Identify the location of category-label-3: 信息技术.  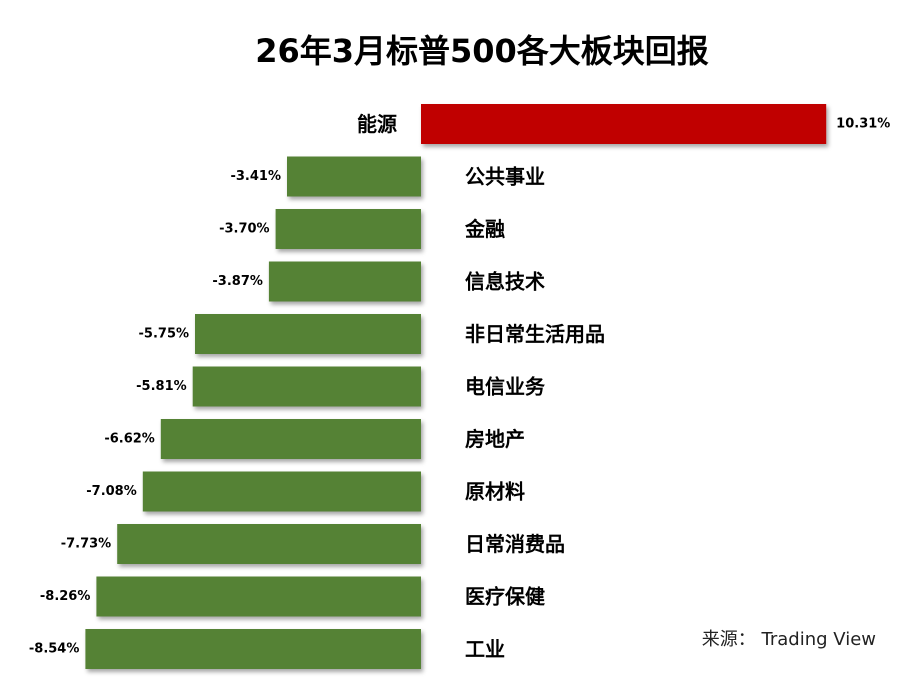
(505, 282).